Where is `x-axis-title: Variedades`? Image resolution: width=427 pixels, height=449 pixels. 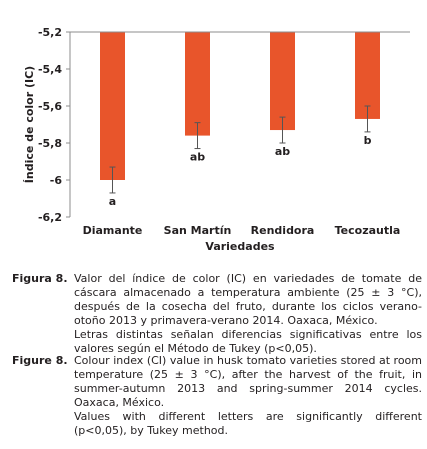
x-axis-title: Variedades is located at coordinates (240, 246).